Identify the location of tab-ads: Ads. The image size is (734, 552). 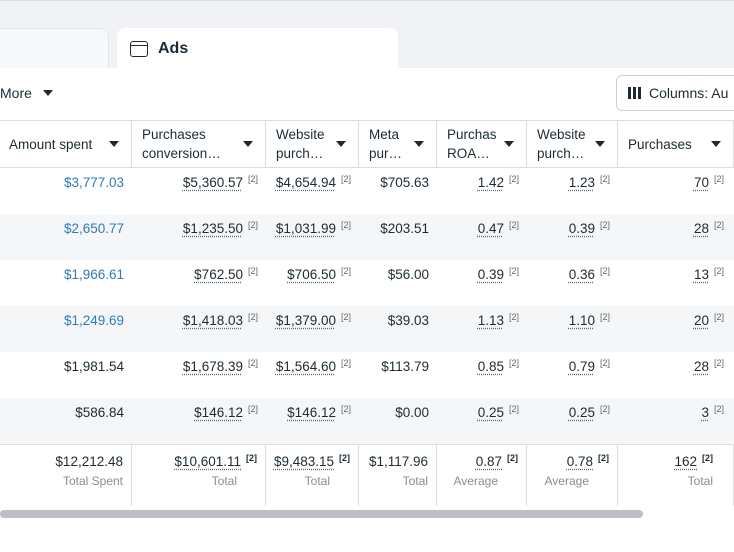
(257, 49).